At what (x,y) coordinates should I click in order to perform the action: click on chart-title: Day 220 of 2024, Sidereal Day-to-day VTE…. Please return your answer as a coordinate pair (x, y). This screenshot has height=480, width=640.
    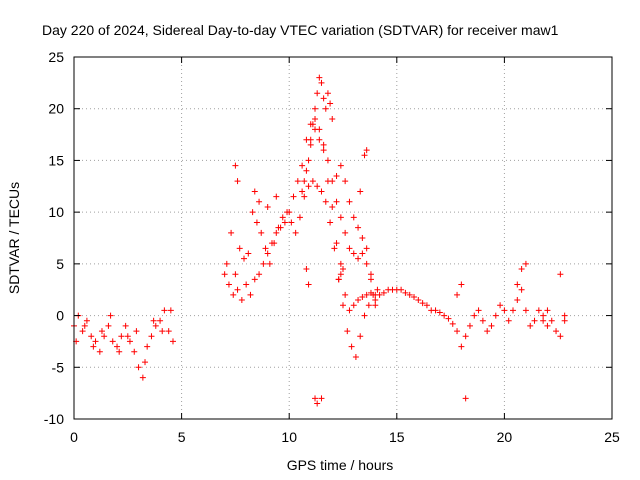
    Looking at the image, I should click on (300, 30).